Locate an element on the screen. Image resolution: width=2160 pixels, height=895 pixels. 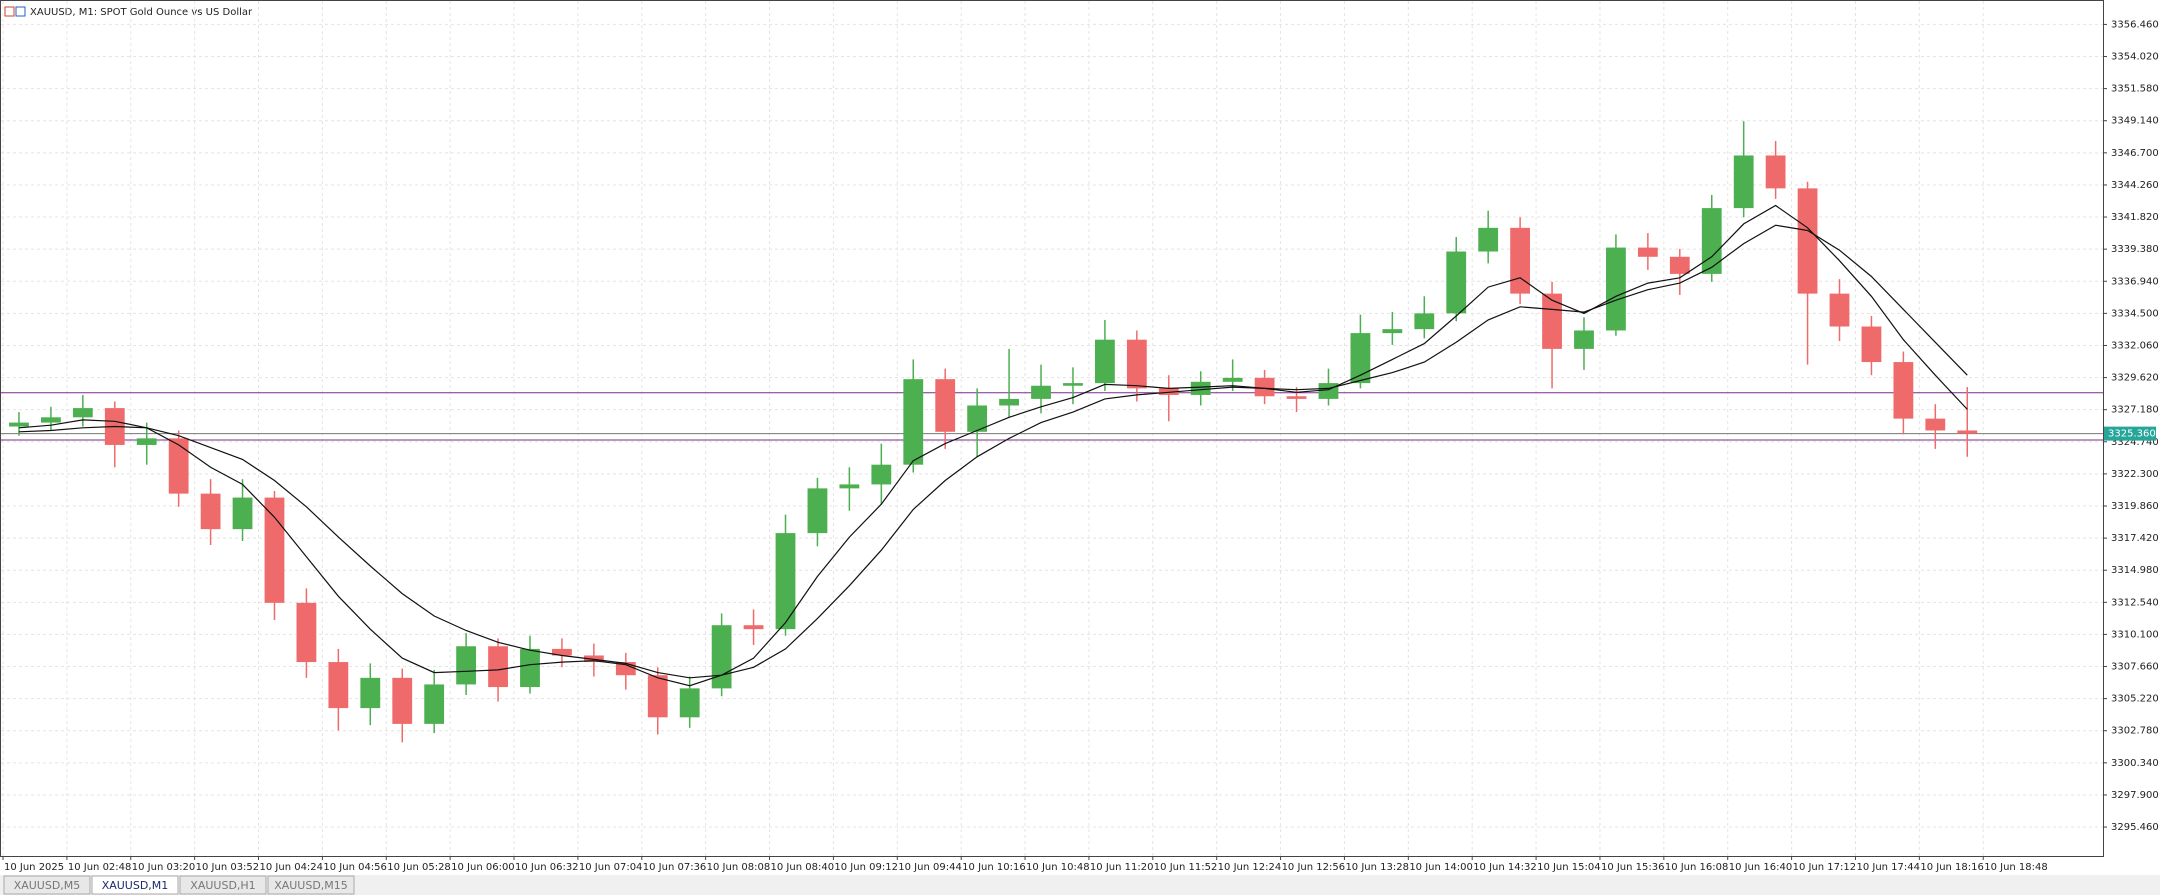
x-tick-label: 10 Jun 06:00 is located at coordinates (483, 867).